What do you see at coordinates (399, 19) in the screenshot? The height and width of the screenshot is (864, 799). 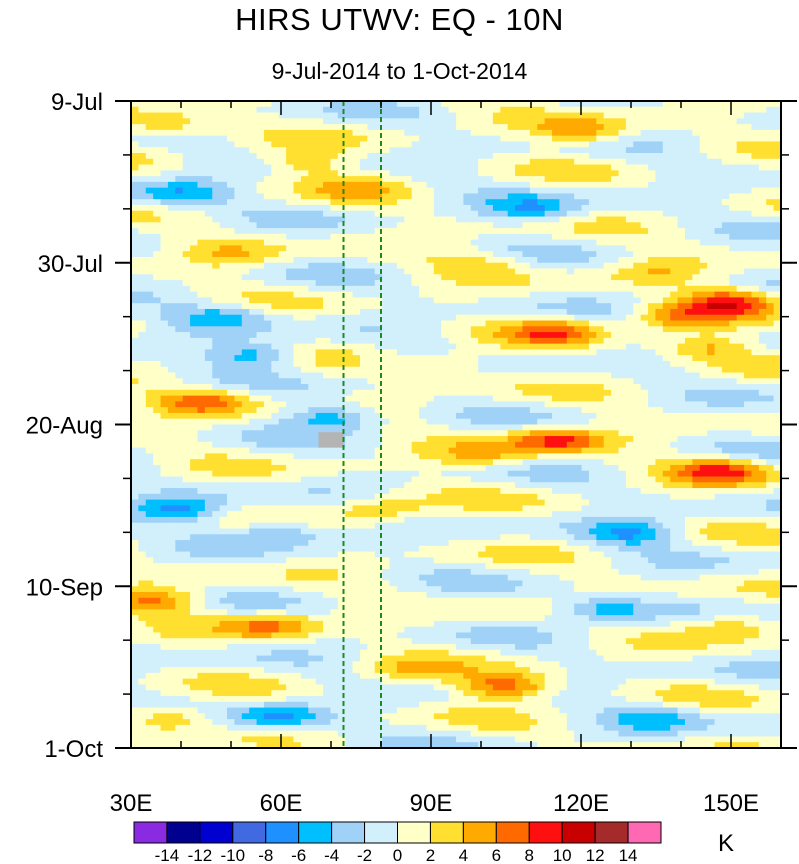 I see `chart-title: HIRS UTWV: EQ - 10N` at bounding box center [399, 19].